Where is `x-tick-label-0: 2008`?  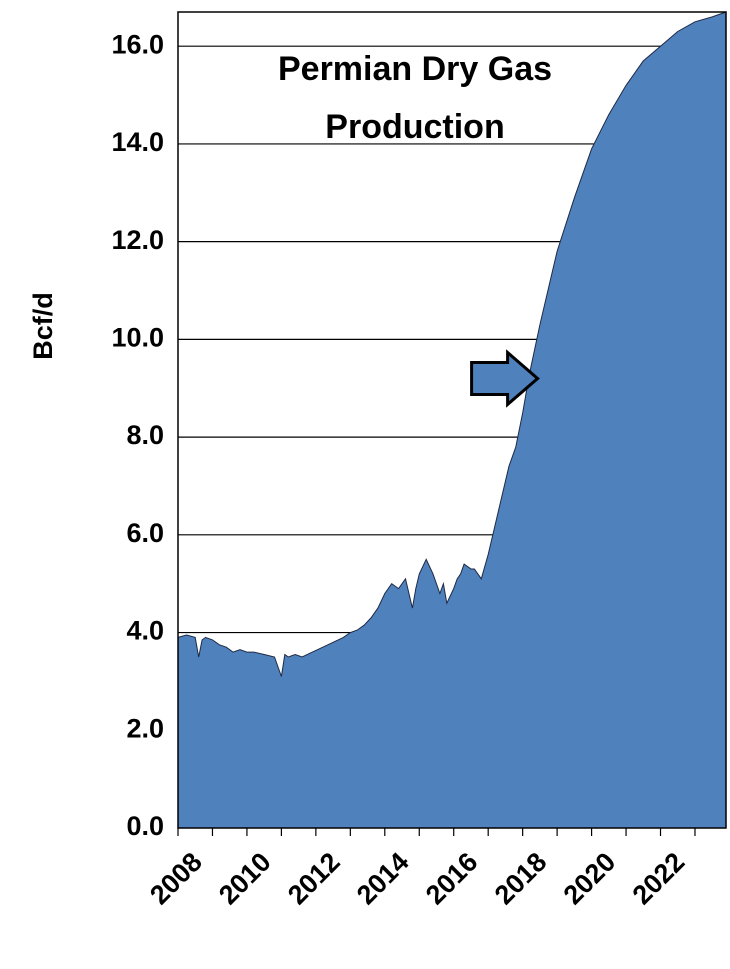 x-tick-label-0: 2008 is located at coordinates (176, 879).